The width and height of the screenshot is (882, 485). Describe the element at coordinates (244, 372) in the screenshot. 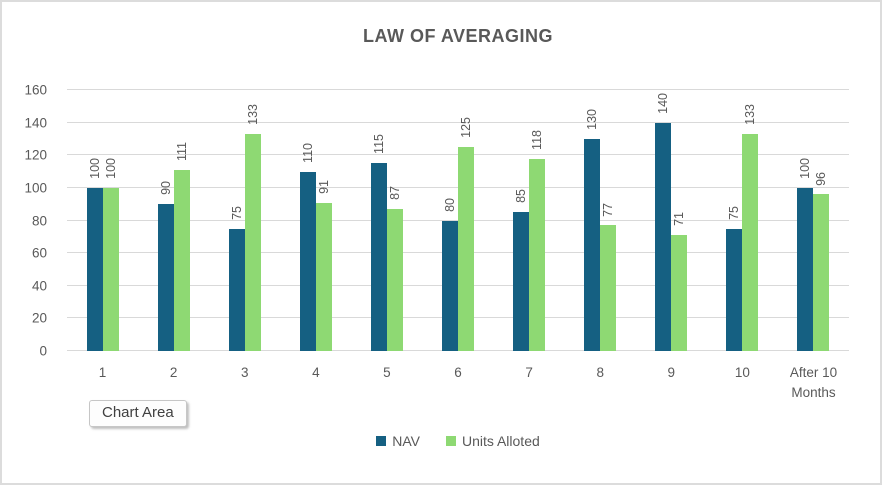

I see `x-axis-label: 3` at that location.